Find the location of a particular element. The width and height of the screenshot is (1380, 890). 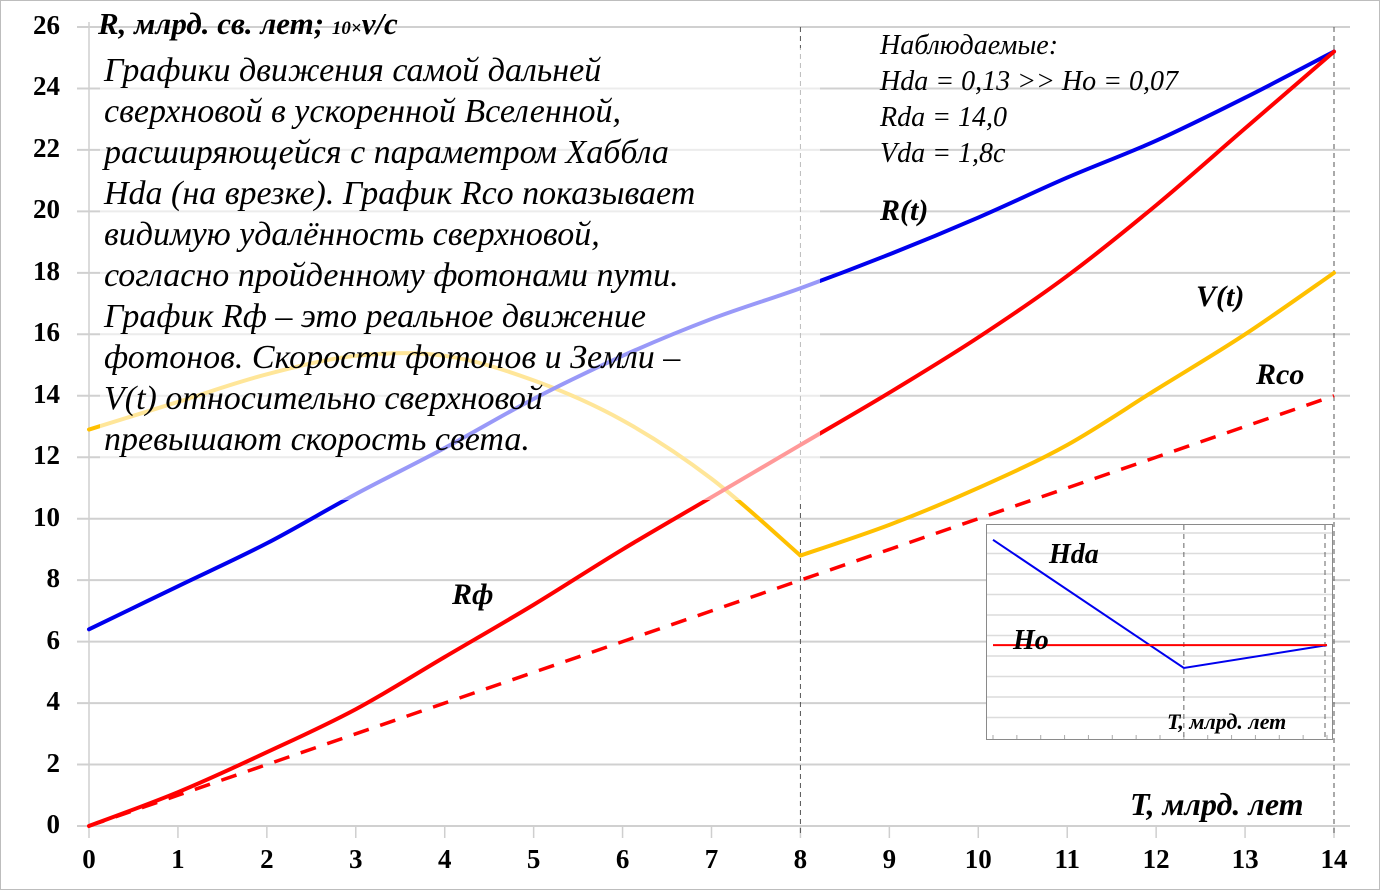

x-tick-label: 14 is located at coordinates (1334, 859).